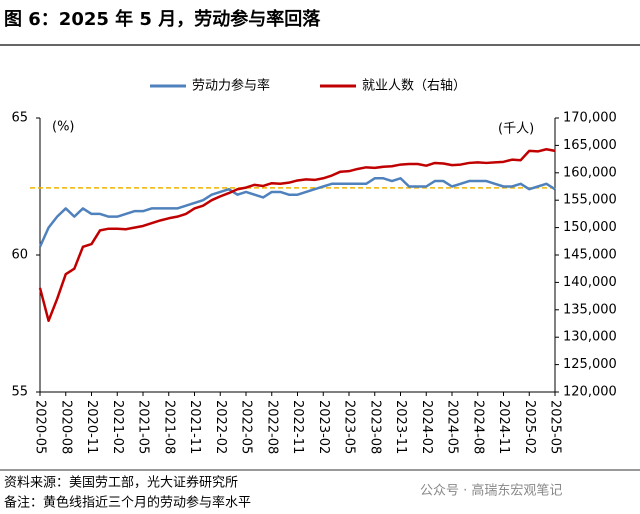 Image resolution: width=640 pixels, height=514 pixels. What do you see at coordinates (414, 86) in the screenshot?
I see `legend-label: 就业人数（右轴）` at bounding box center [414, 86].